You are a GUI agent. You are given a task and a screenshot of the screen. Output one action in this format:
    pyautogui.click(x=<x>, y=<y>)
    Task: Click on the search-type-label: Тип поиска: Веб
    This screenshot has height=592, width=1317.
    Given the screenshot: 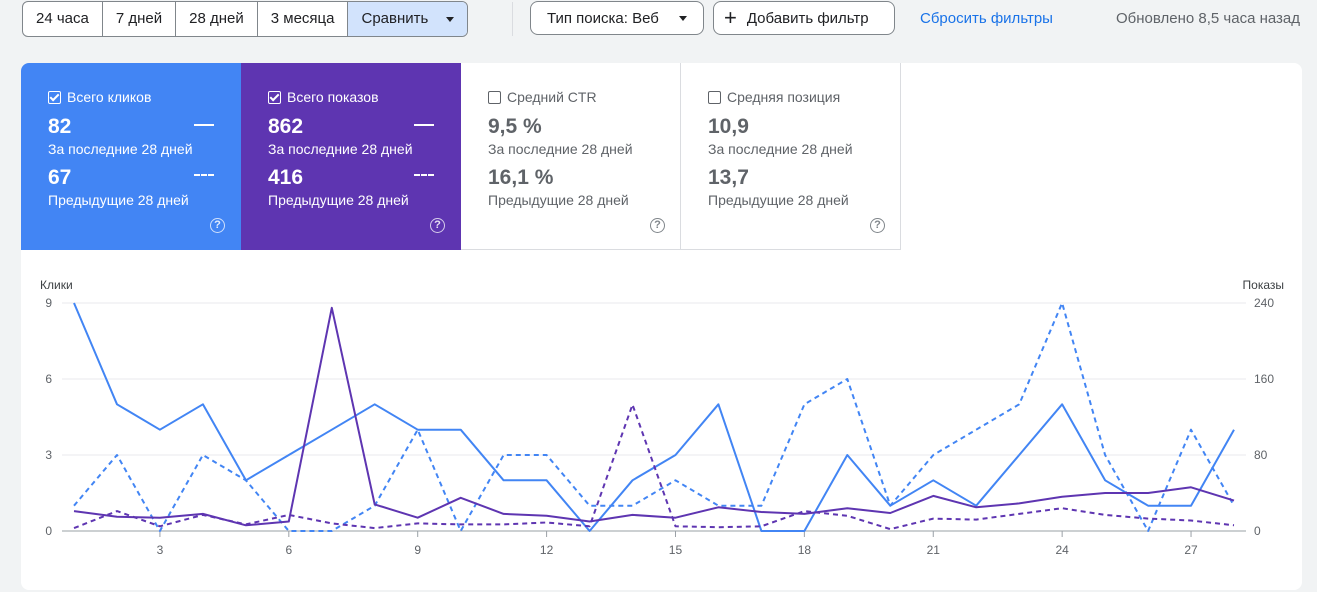 What is the action you would take?
    pyautogui.click(x=603, y=18)
    